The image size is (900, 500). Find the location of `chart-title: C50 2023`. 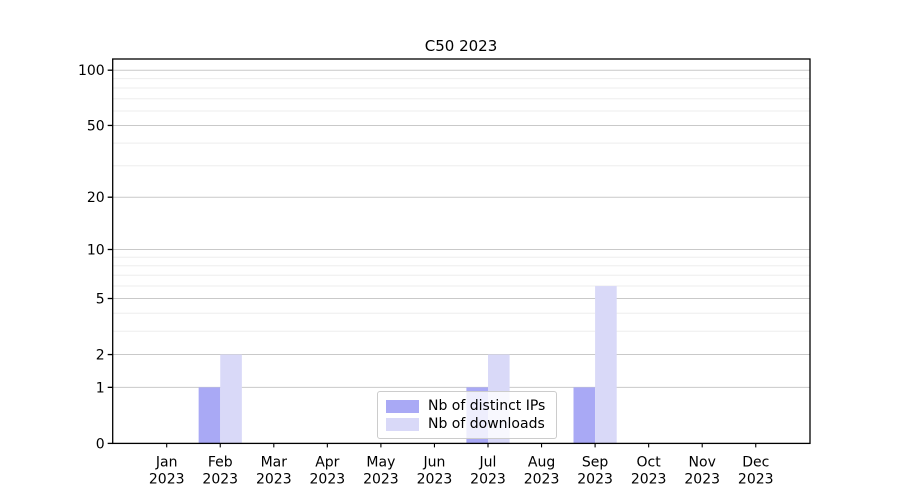

chart-title: C50 2023 is located at coordinates (461, 46).